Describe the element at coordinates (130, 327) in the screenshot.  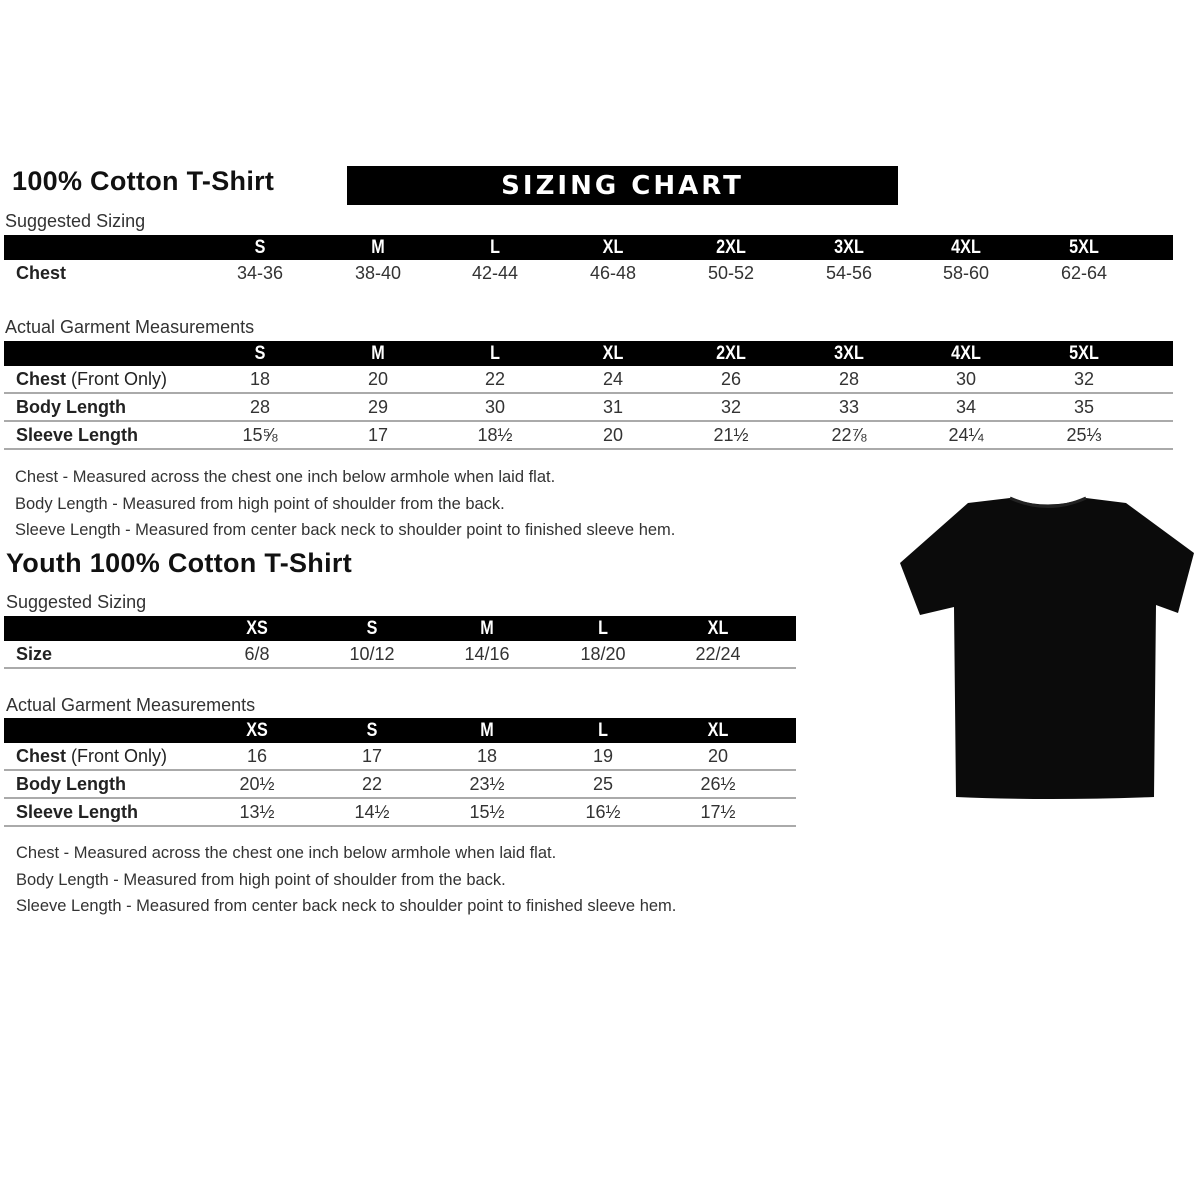
I see `adult-actual-label: Actual Garment Measurements` at that location.